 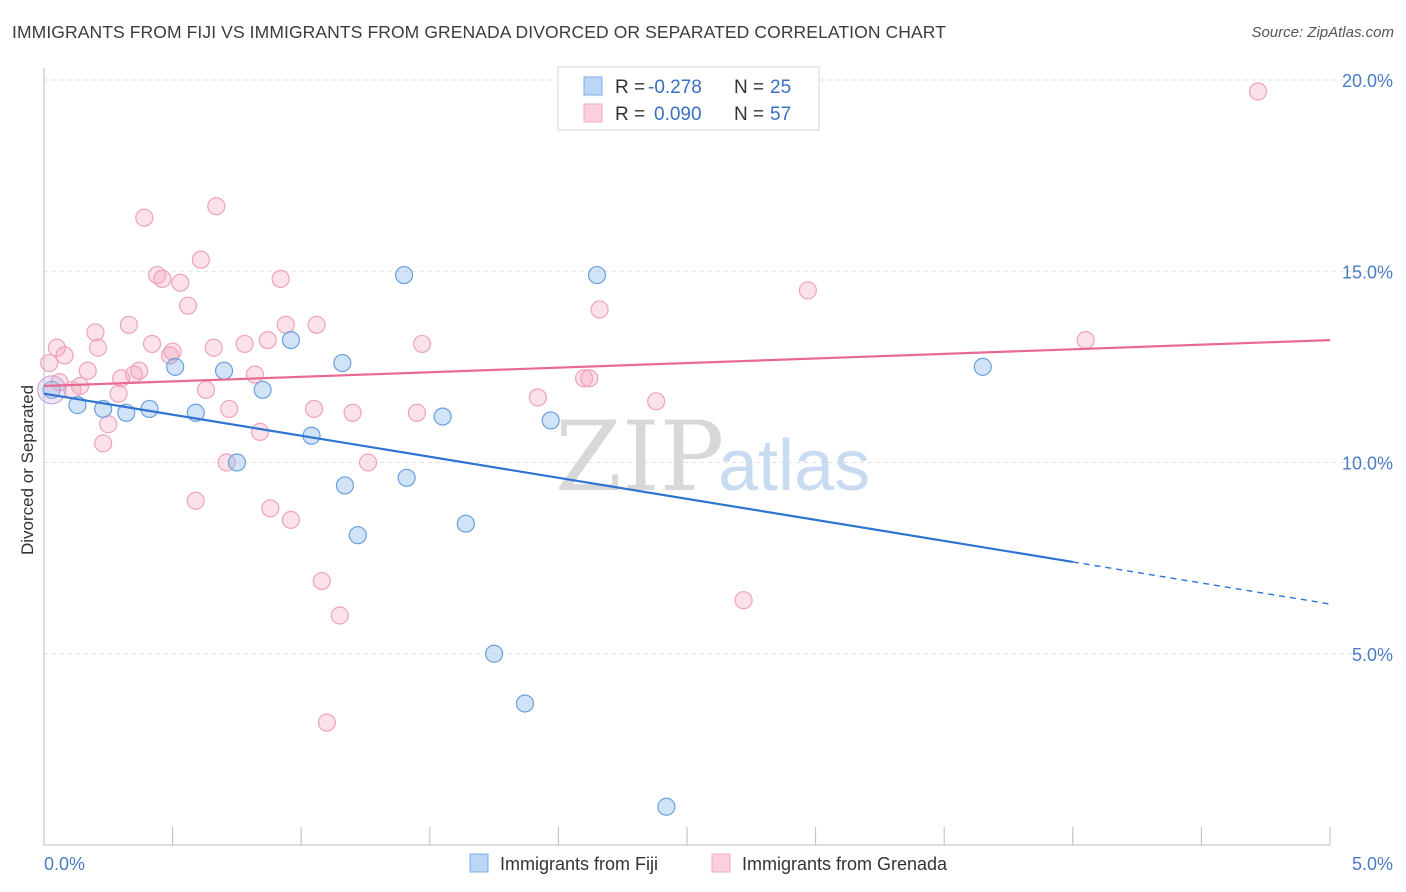 What do you see at coordinates (52, 390) in the screenshot?
I see `overlap-point` at bounding box center [52, 390].